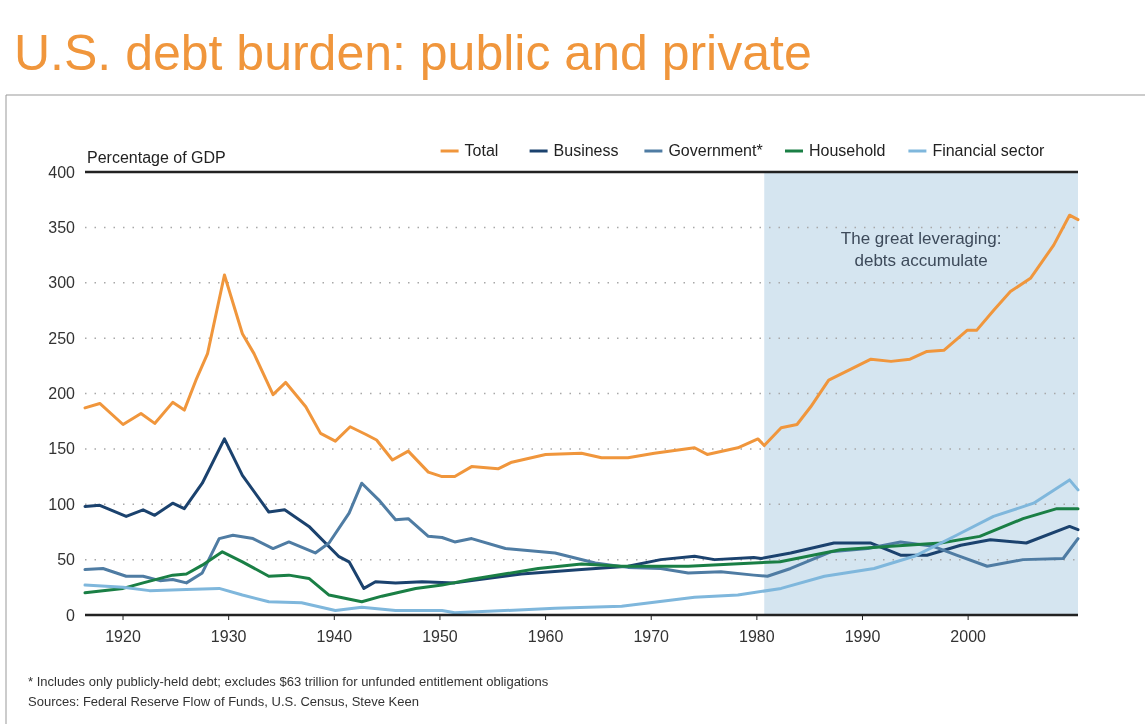  What do you see at coordinates (223, 701) in the screenshot?
I see `source-note: Sources: Federal Reserve Flow of Funds, U.S. Census, Steve Keen` at bounding box center [223, 701].